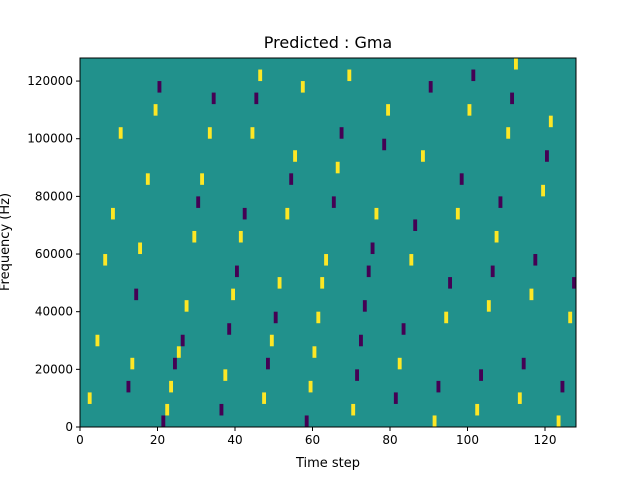 The height and width of the screenshot is (484, 640). What do you see at coordinates (54, 254) in the screenshot?
I see `y-tick-label: 60000` at bounding box center [54, 254].